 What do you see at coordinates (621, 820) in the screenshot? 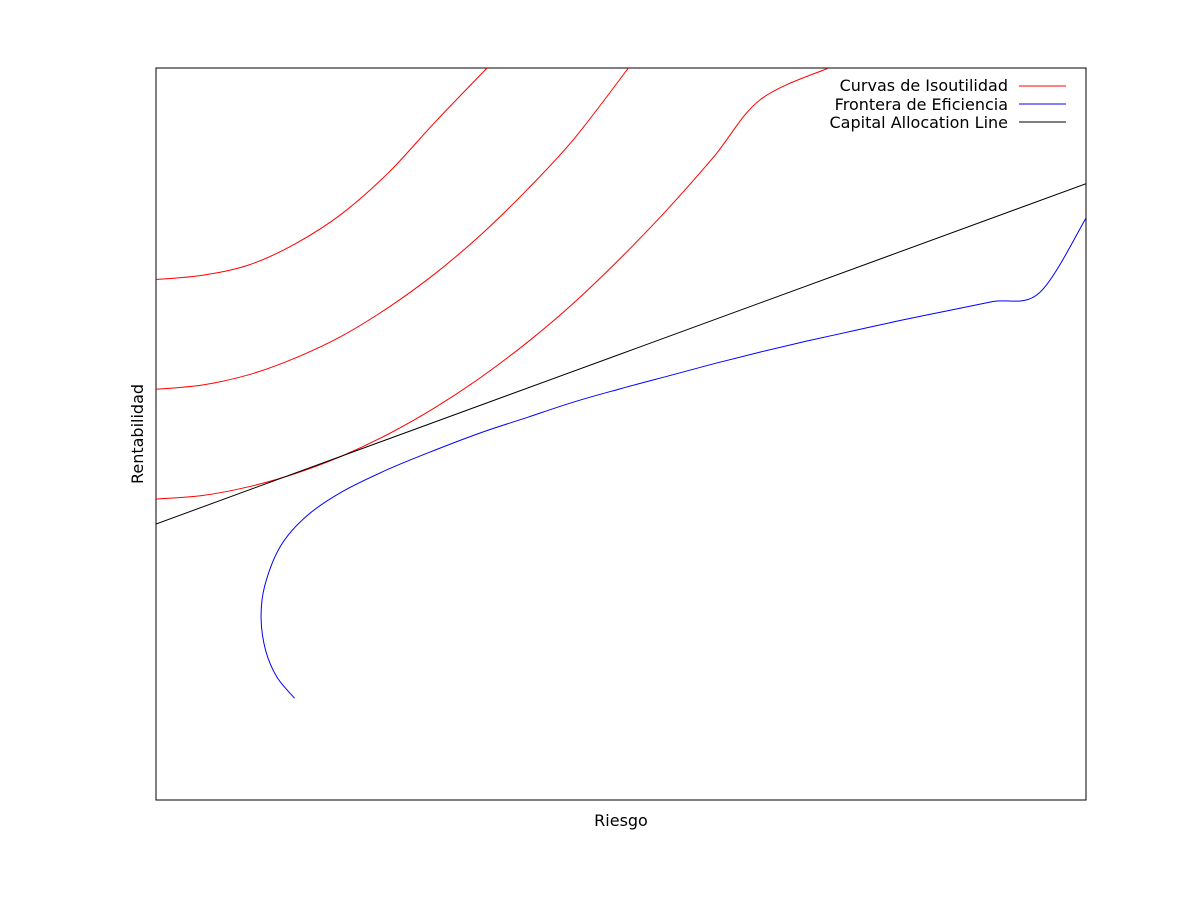
I see `x-axis-label: Riesgo` at bounding box center [621, 820].